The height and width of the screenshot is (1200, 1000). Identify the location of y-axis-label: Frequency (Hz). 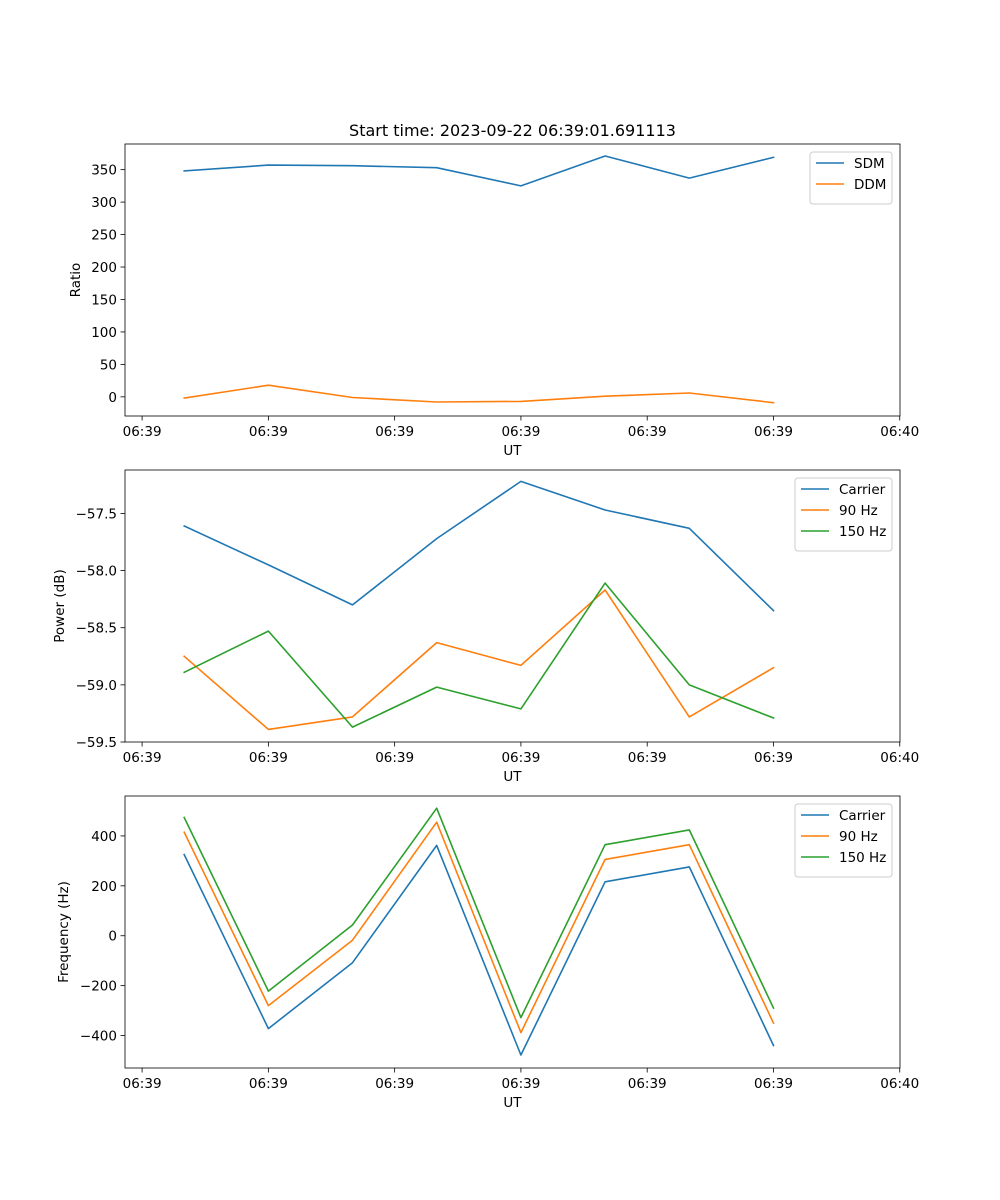
(64, 932).